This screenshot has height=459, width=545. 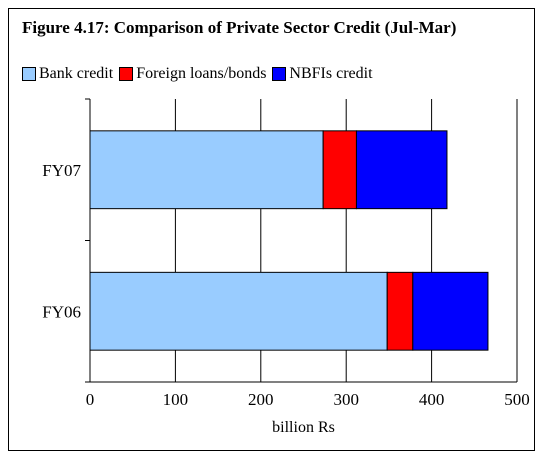 What do you see at coordinates (331, 73) in the screenshot?
I see `legend-label-nbfis-credit: NBFIs credit` at bounding box center [331, 73].